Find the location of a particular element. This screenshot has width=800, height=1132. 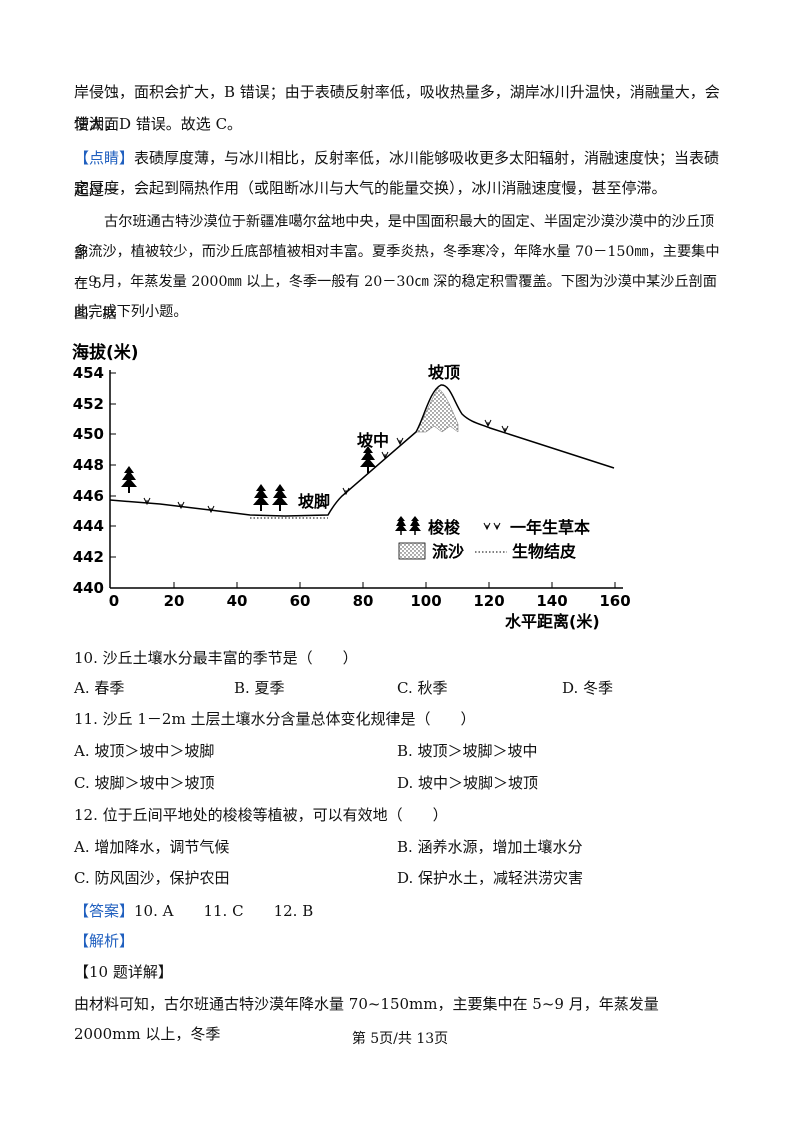

question-11-option-d: D. 坡中＞坡脚＞坡顶 is located at coordinates (468, 783).